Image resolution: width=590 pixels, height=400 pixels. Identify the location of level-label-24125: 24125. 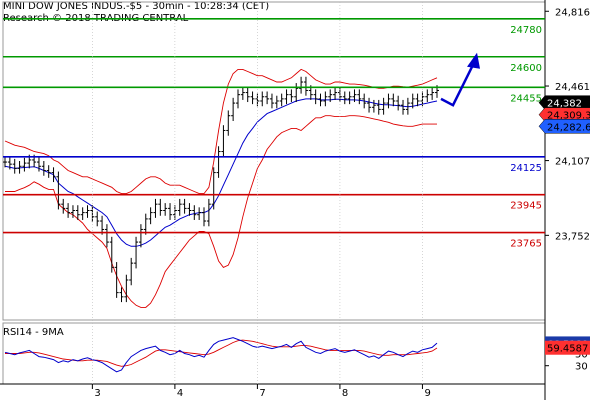
(526, 168).